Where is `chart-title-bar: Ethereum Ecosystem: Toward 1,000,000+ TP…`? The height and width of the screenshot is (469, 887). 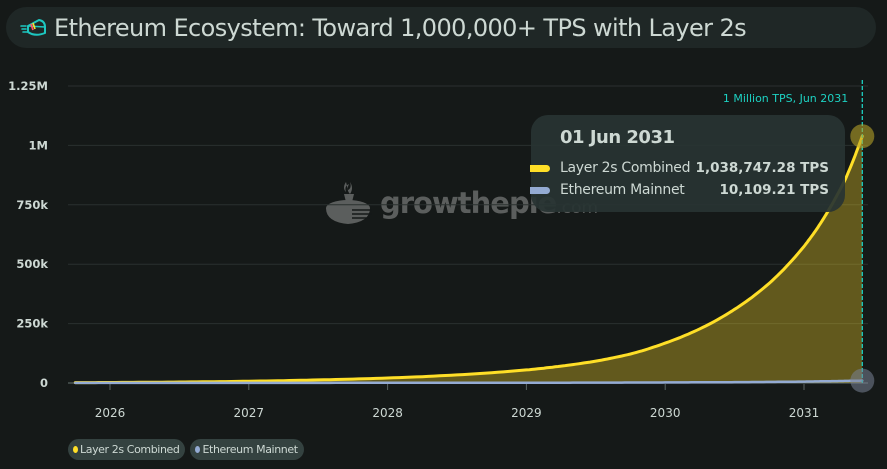 chart-title-bar: Ethereum Ecosystem: Toward 1,000,000+ TP… is located at coordinates (441, 27).